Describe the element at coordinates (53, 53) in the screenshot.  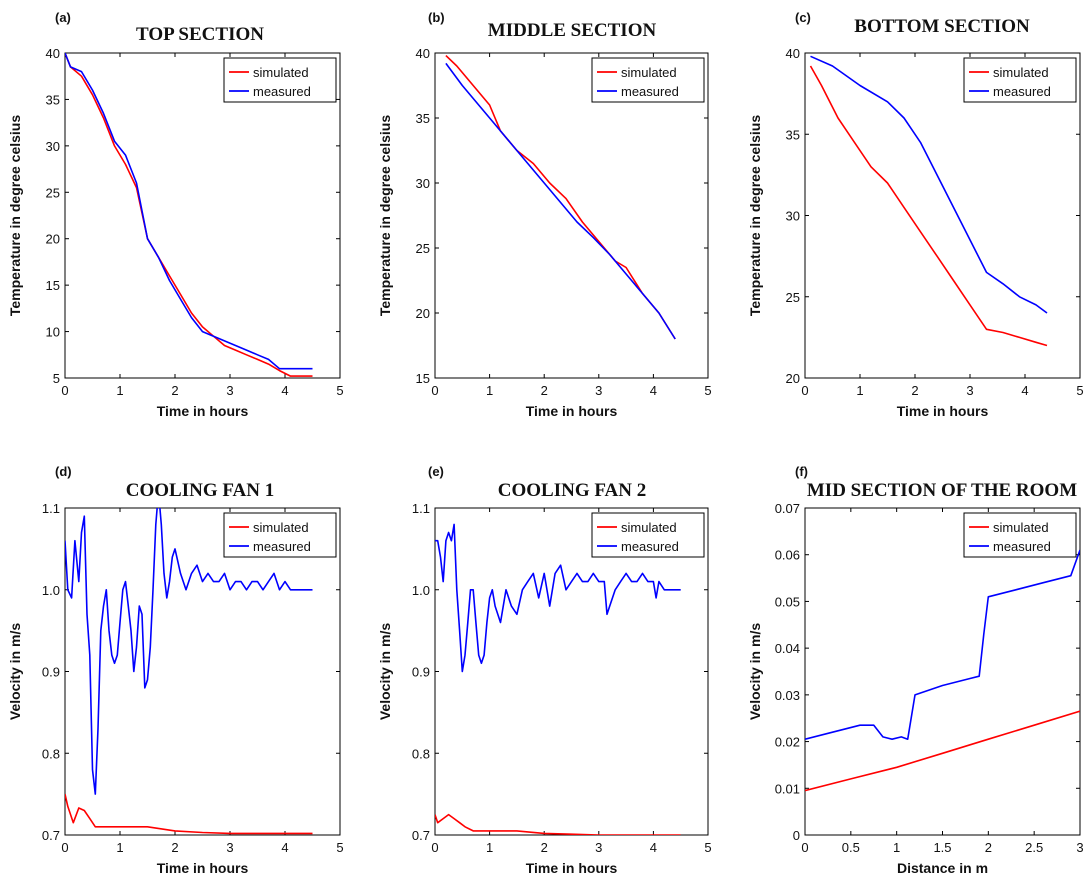
I see `y-tick-label: 40` at that location.